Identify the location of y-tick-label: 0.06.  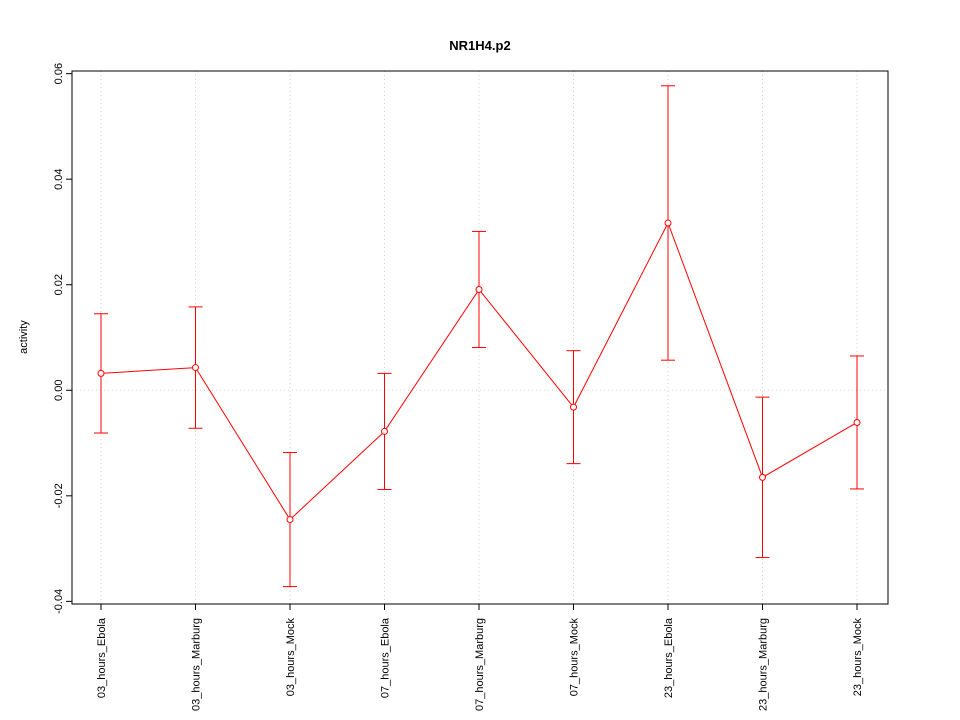
(59, 73).